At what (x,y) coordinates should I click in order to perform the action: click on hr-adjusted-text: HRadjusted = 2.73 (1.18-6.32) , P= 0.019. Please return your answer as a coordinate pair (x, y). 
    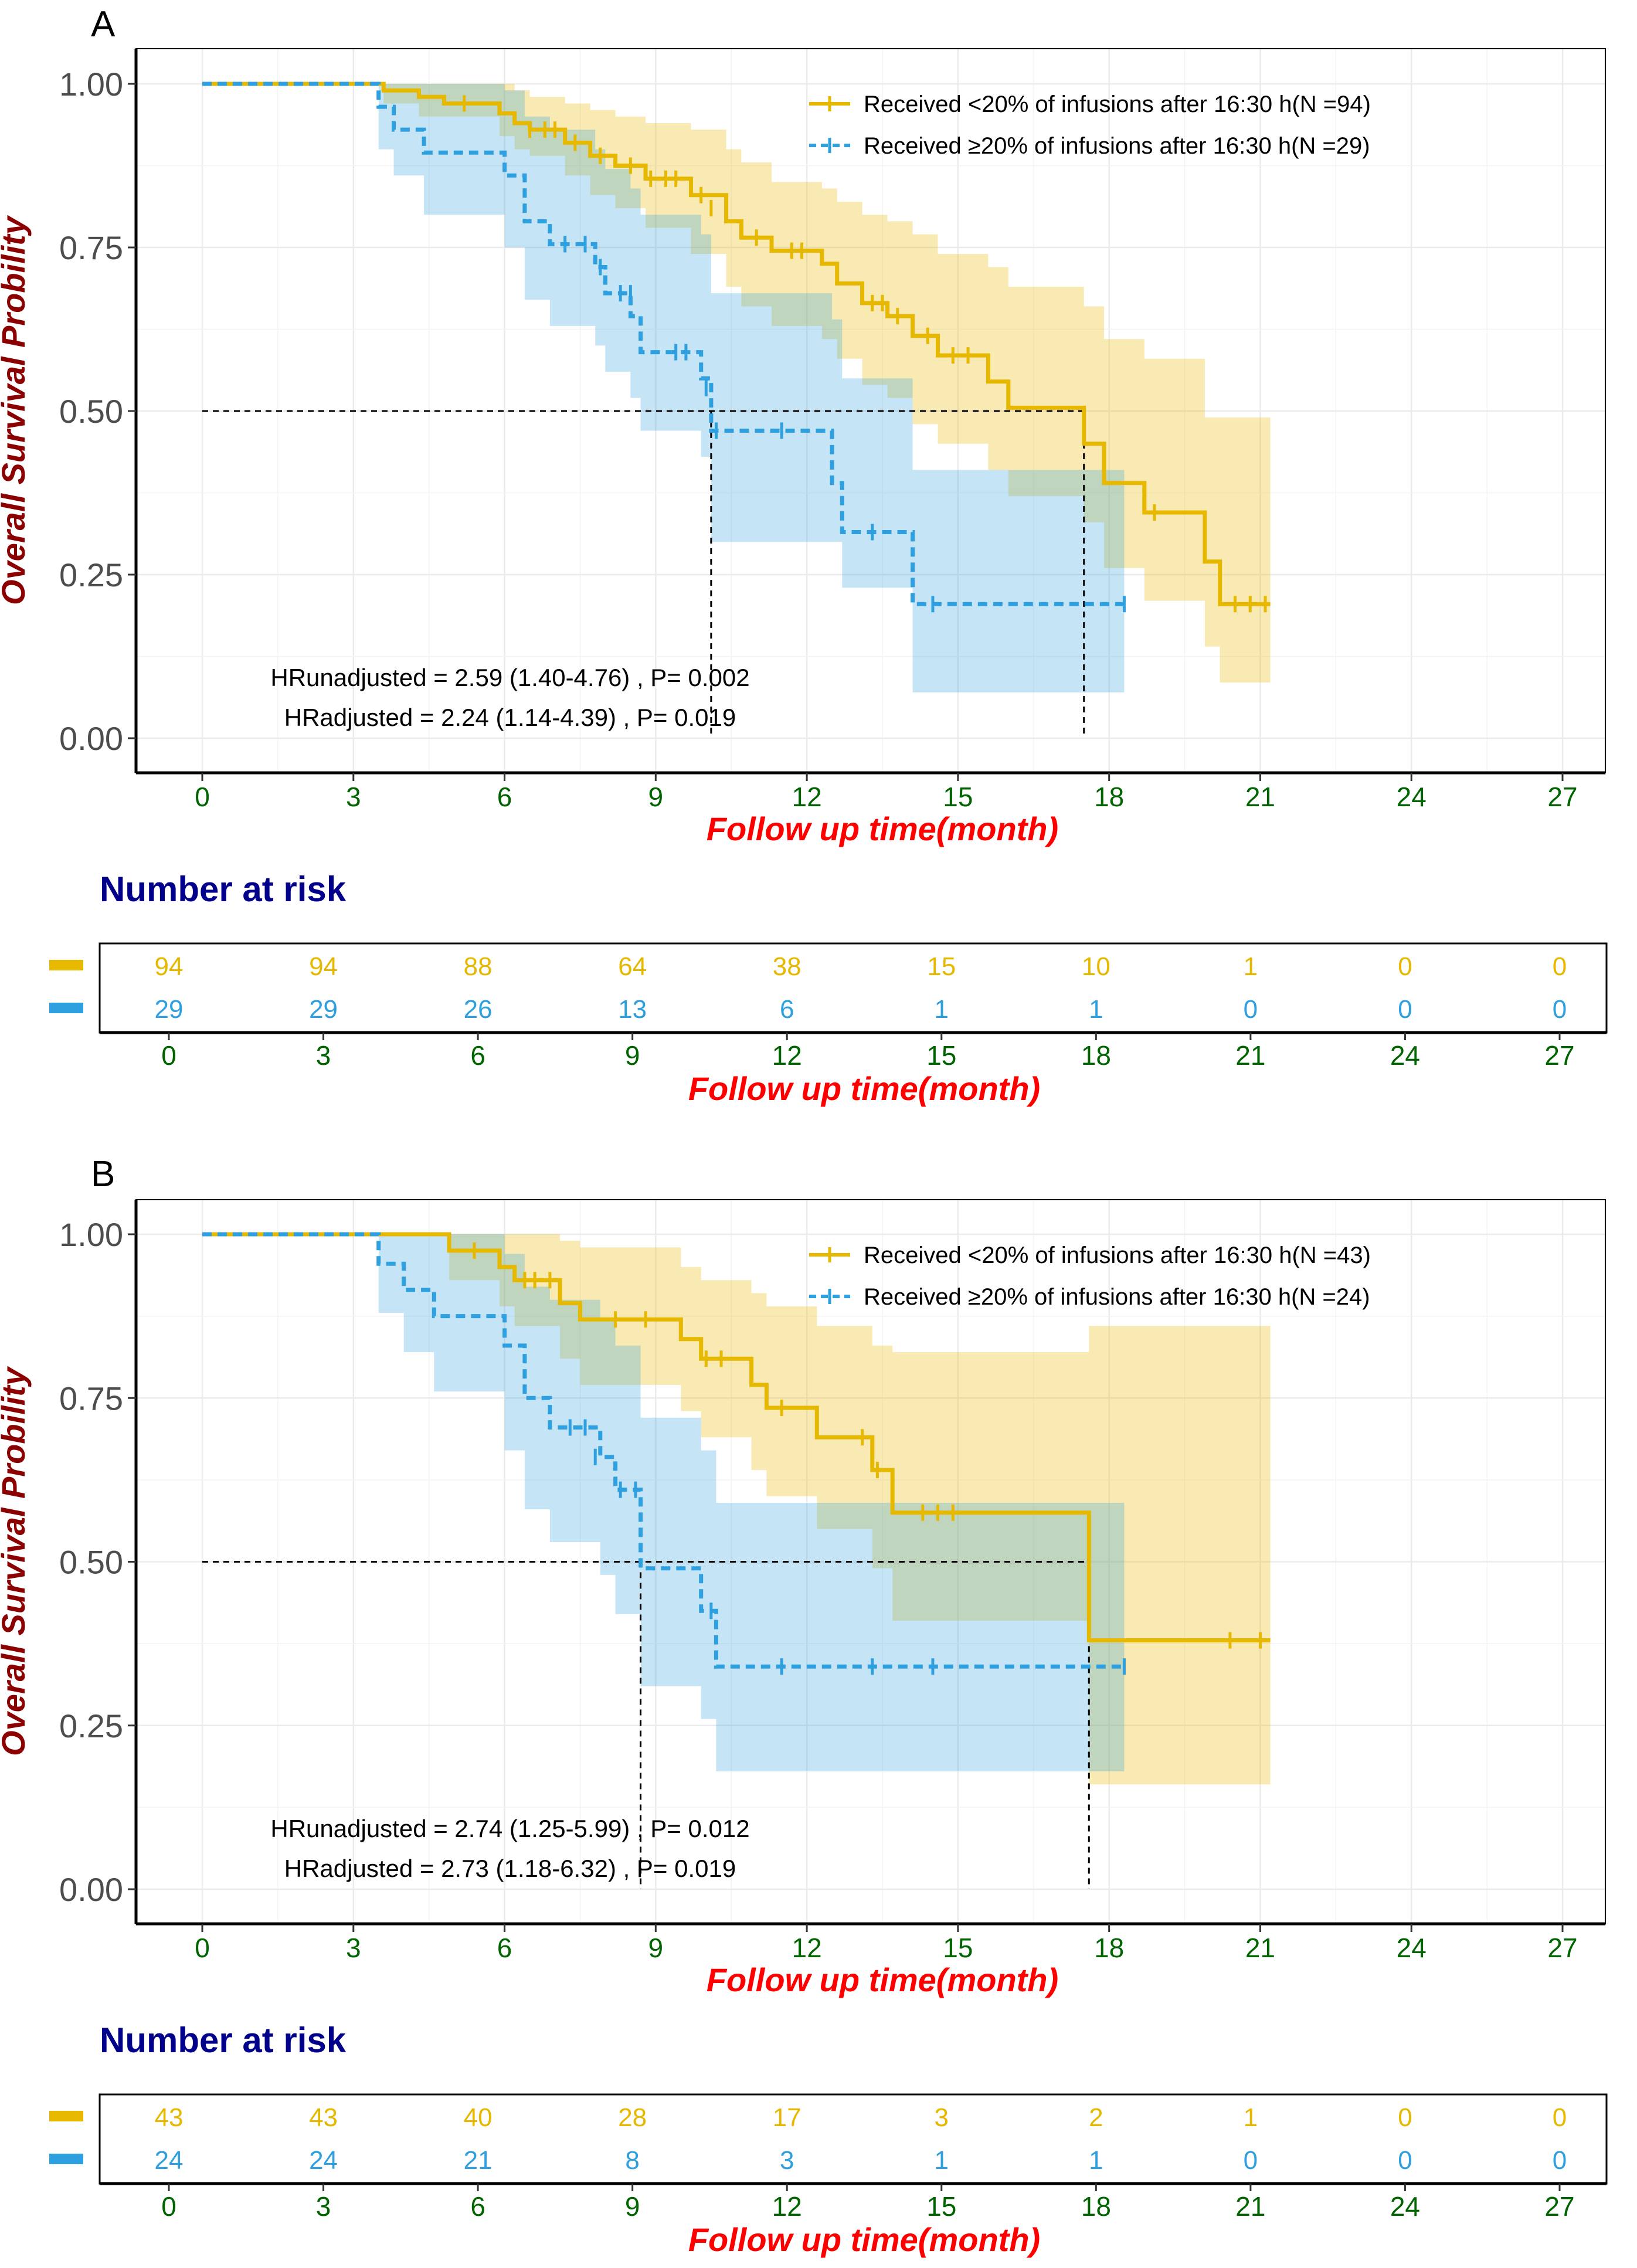
    Looking at the image, I should click on (510, 1868).